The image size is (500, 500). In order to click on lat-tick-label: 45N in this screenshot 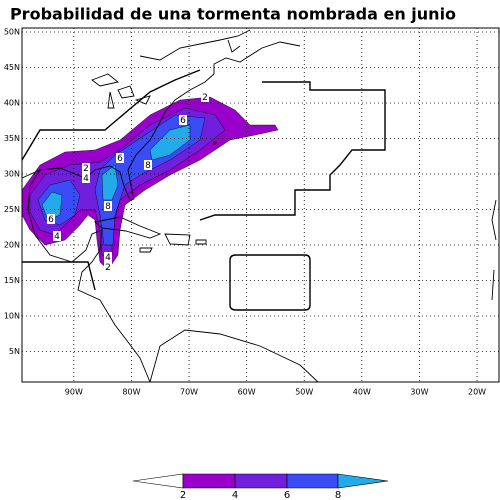, I will do `click(12, 67)`.